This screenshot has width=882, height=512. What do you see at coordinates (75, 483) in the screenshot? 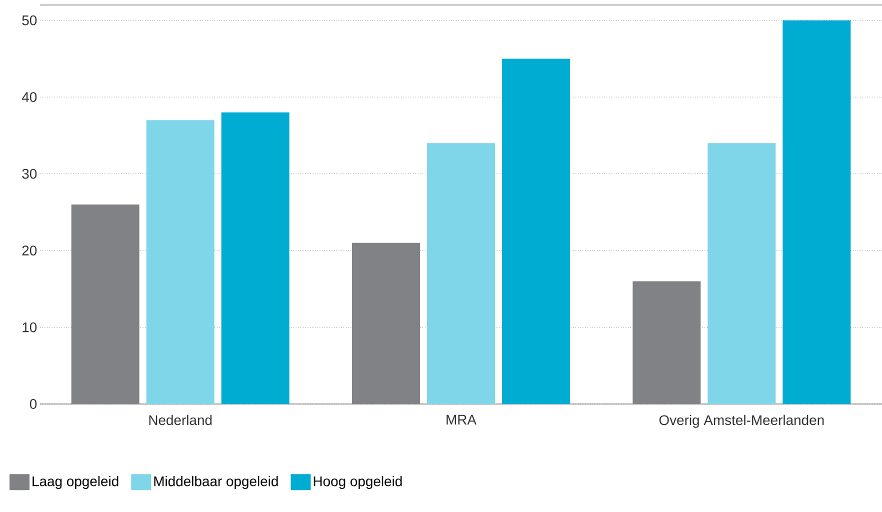
I see `legend-label: Laag opgeleid` at bounding box center [75, 483].